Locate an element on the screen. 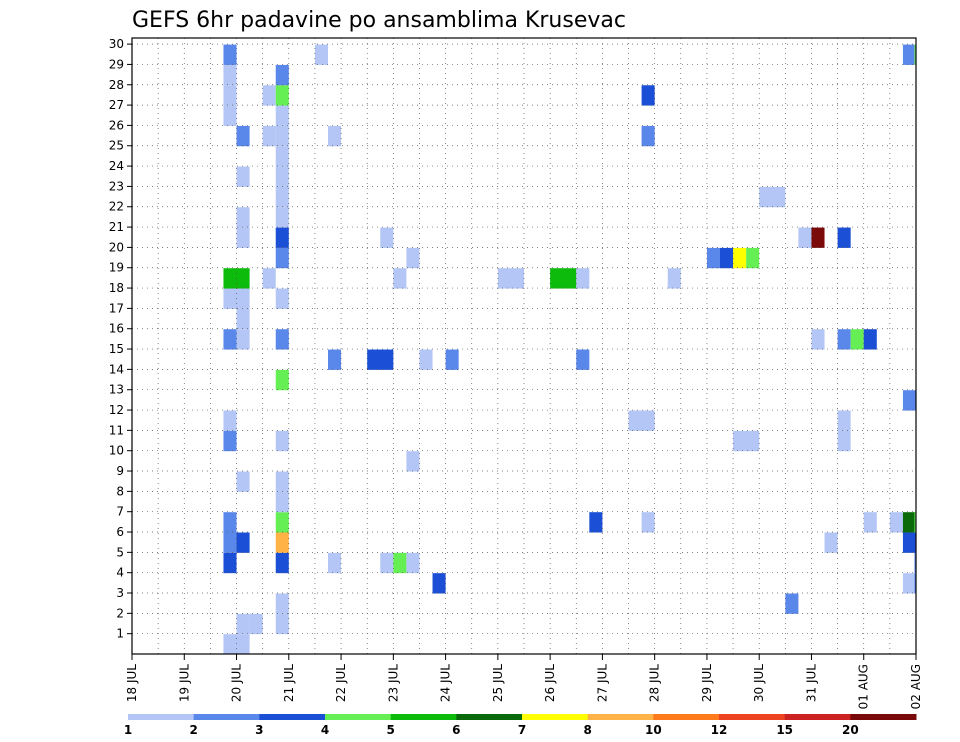  x-tick-label: 24 JUL is located at coordinates (446, 683).